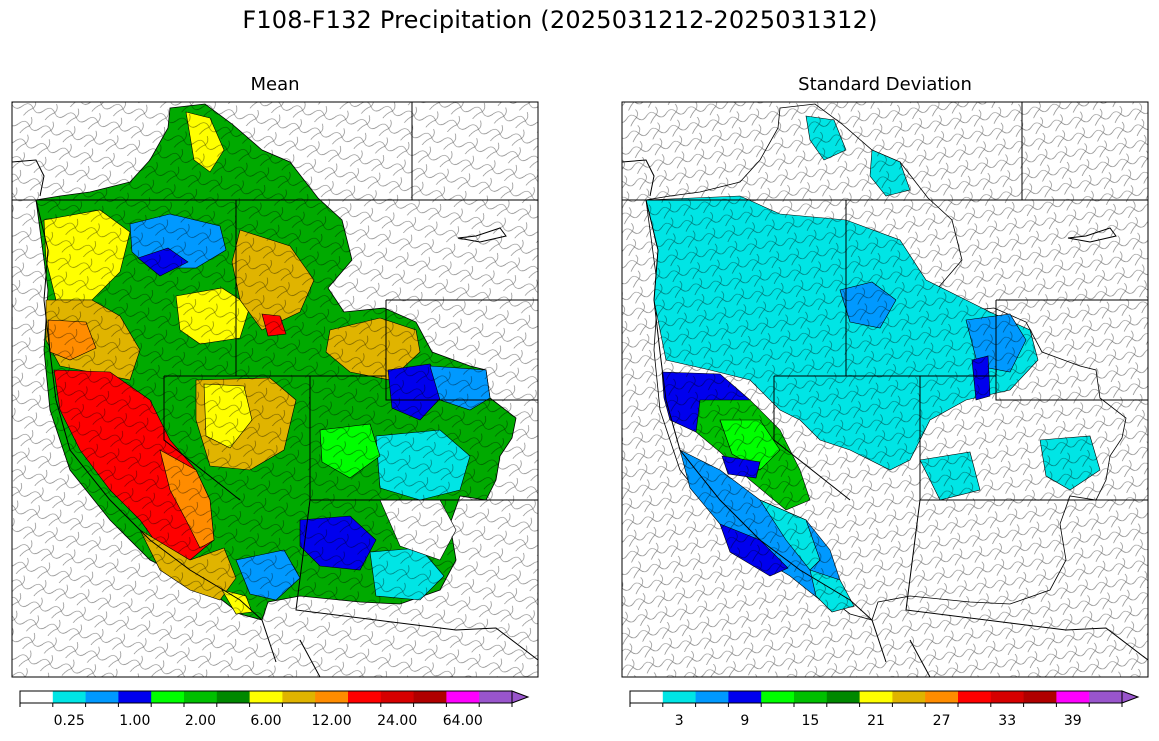 The image size is (1159, 741). Describe the element at coordinates (884, 709) in the screenshot. I see `std-colorbar: 3 9 15 21 27 33 39` at that location.